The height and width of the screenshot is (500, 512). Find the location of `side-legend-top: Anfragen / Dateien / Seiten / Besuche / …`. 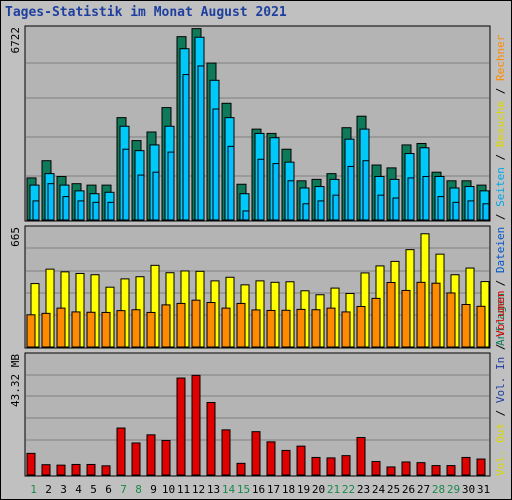

side-legend-top: Anfragen / Dateien / Seiten / Besuche / … is located at coordinates (500, 190).